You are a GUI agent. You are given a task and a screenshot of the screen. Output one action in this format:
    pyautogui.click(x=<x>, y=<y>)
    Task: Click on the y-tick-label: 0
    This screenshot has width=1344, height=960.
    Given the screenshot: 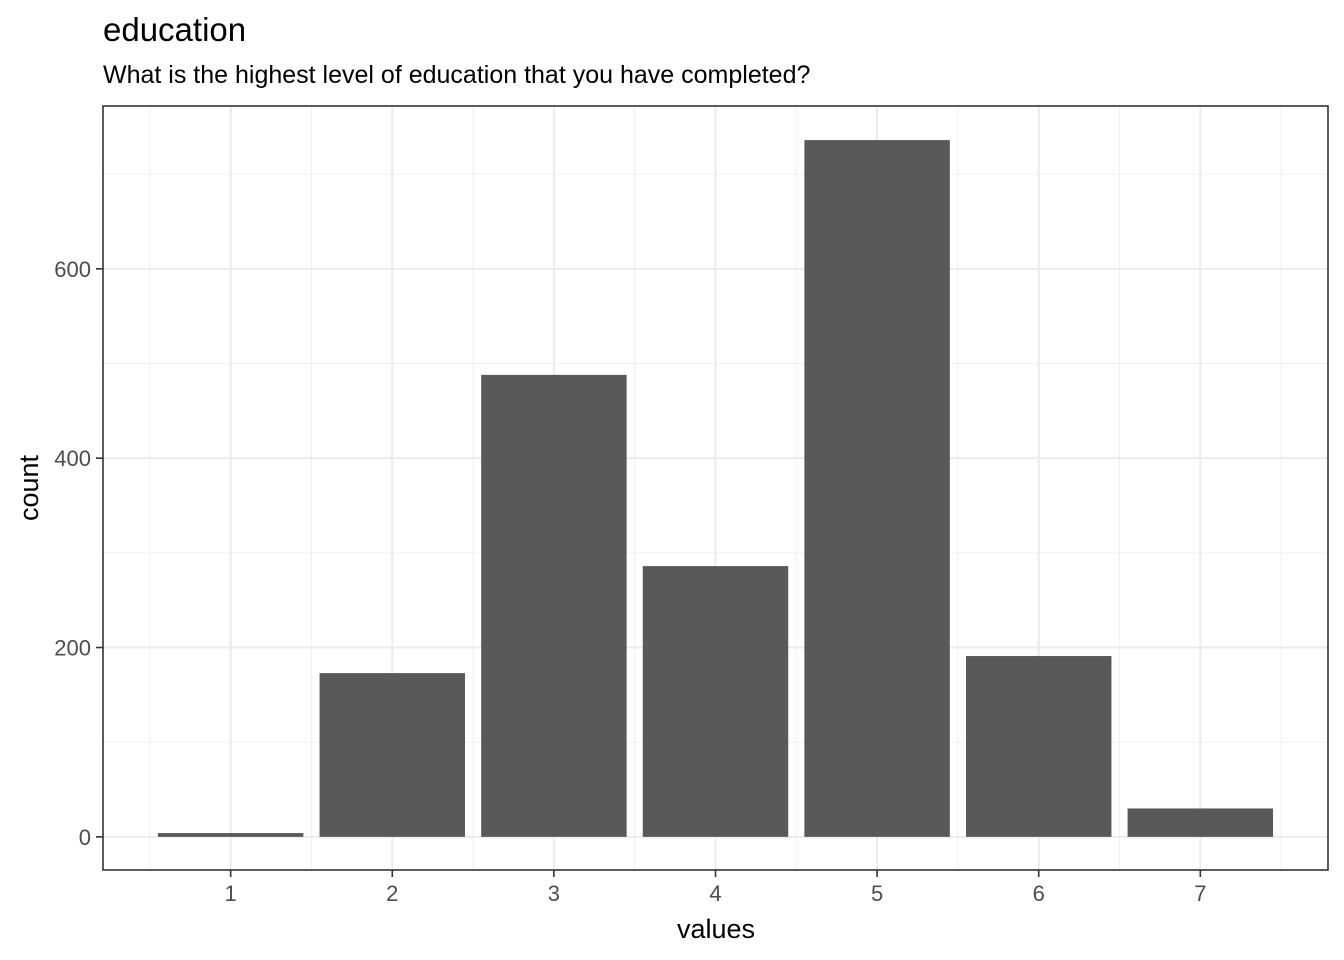 What is the action you would take?
    pyautogui.click(x=85, y=837)
    